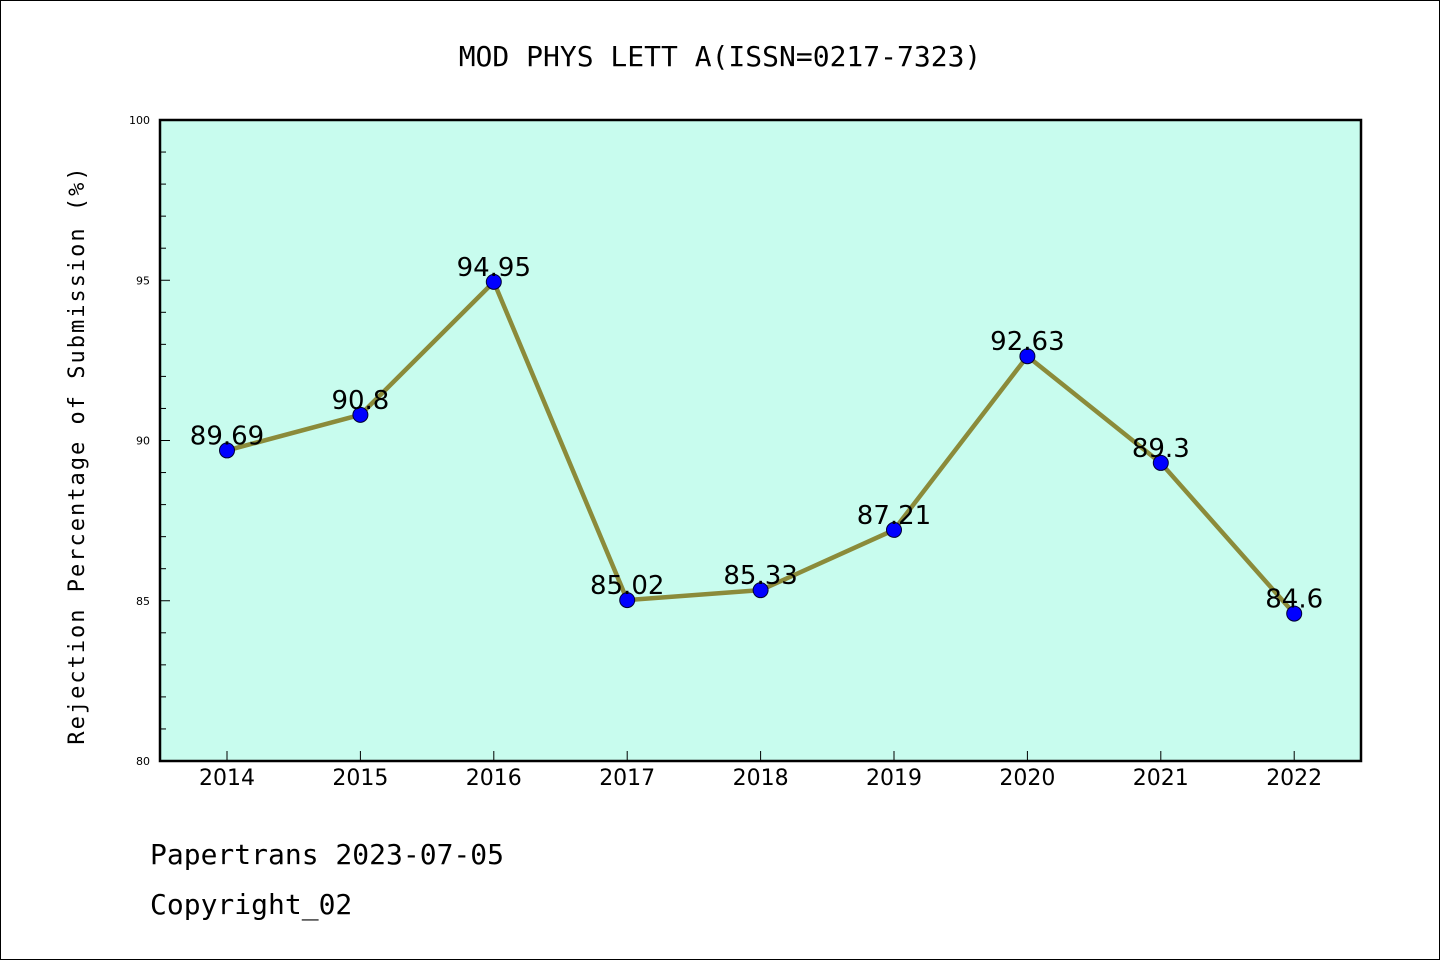 Image resolution: width=1440 pixels, height=960 pixels. I want to click on x-tick-label: 2020, so click(1027, 778).